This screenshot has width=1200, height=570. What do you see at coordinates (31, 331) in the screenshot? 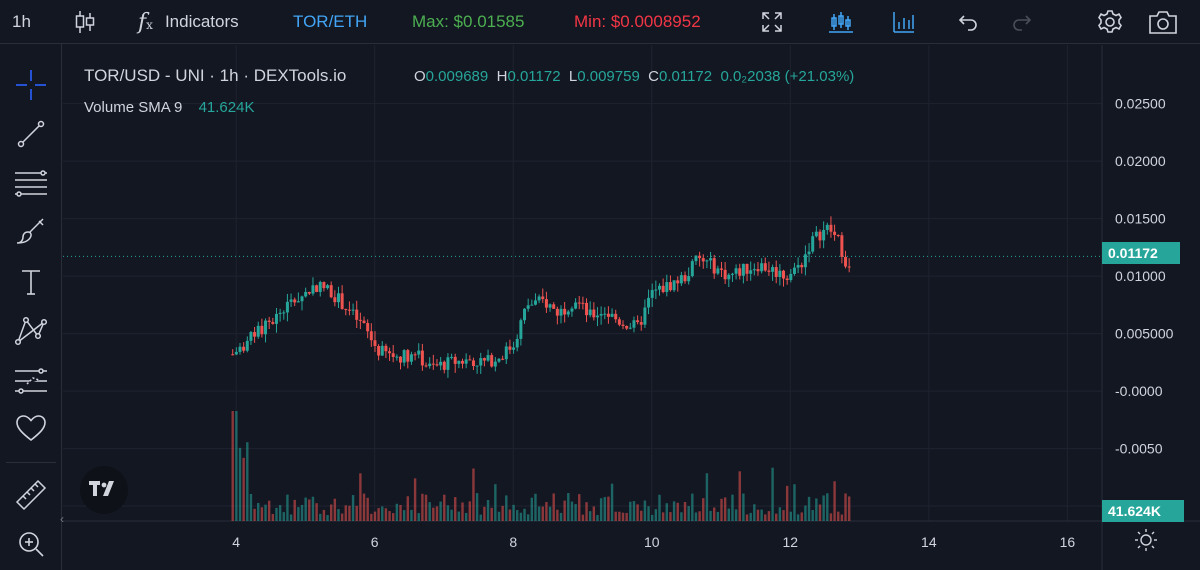
I see `pattern-icon` at bounding box center [31, 331].